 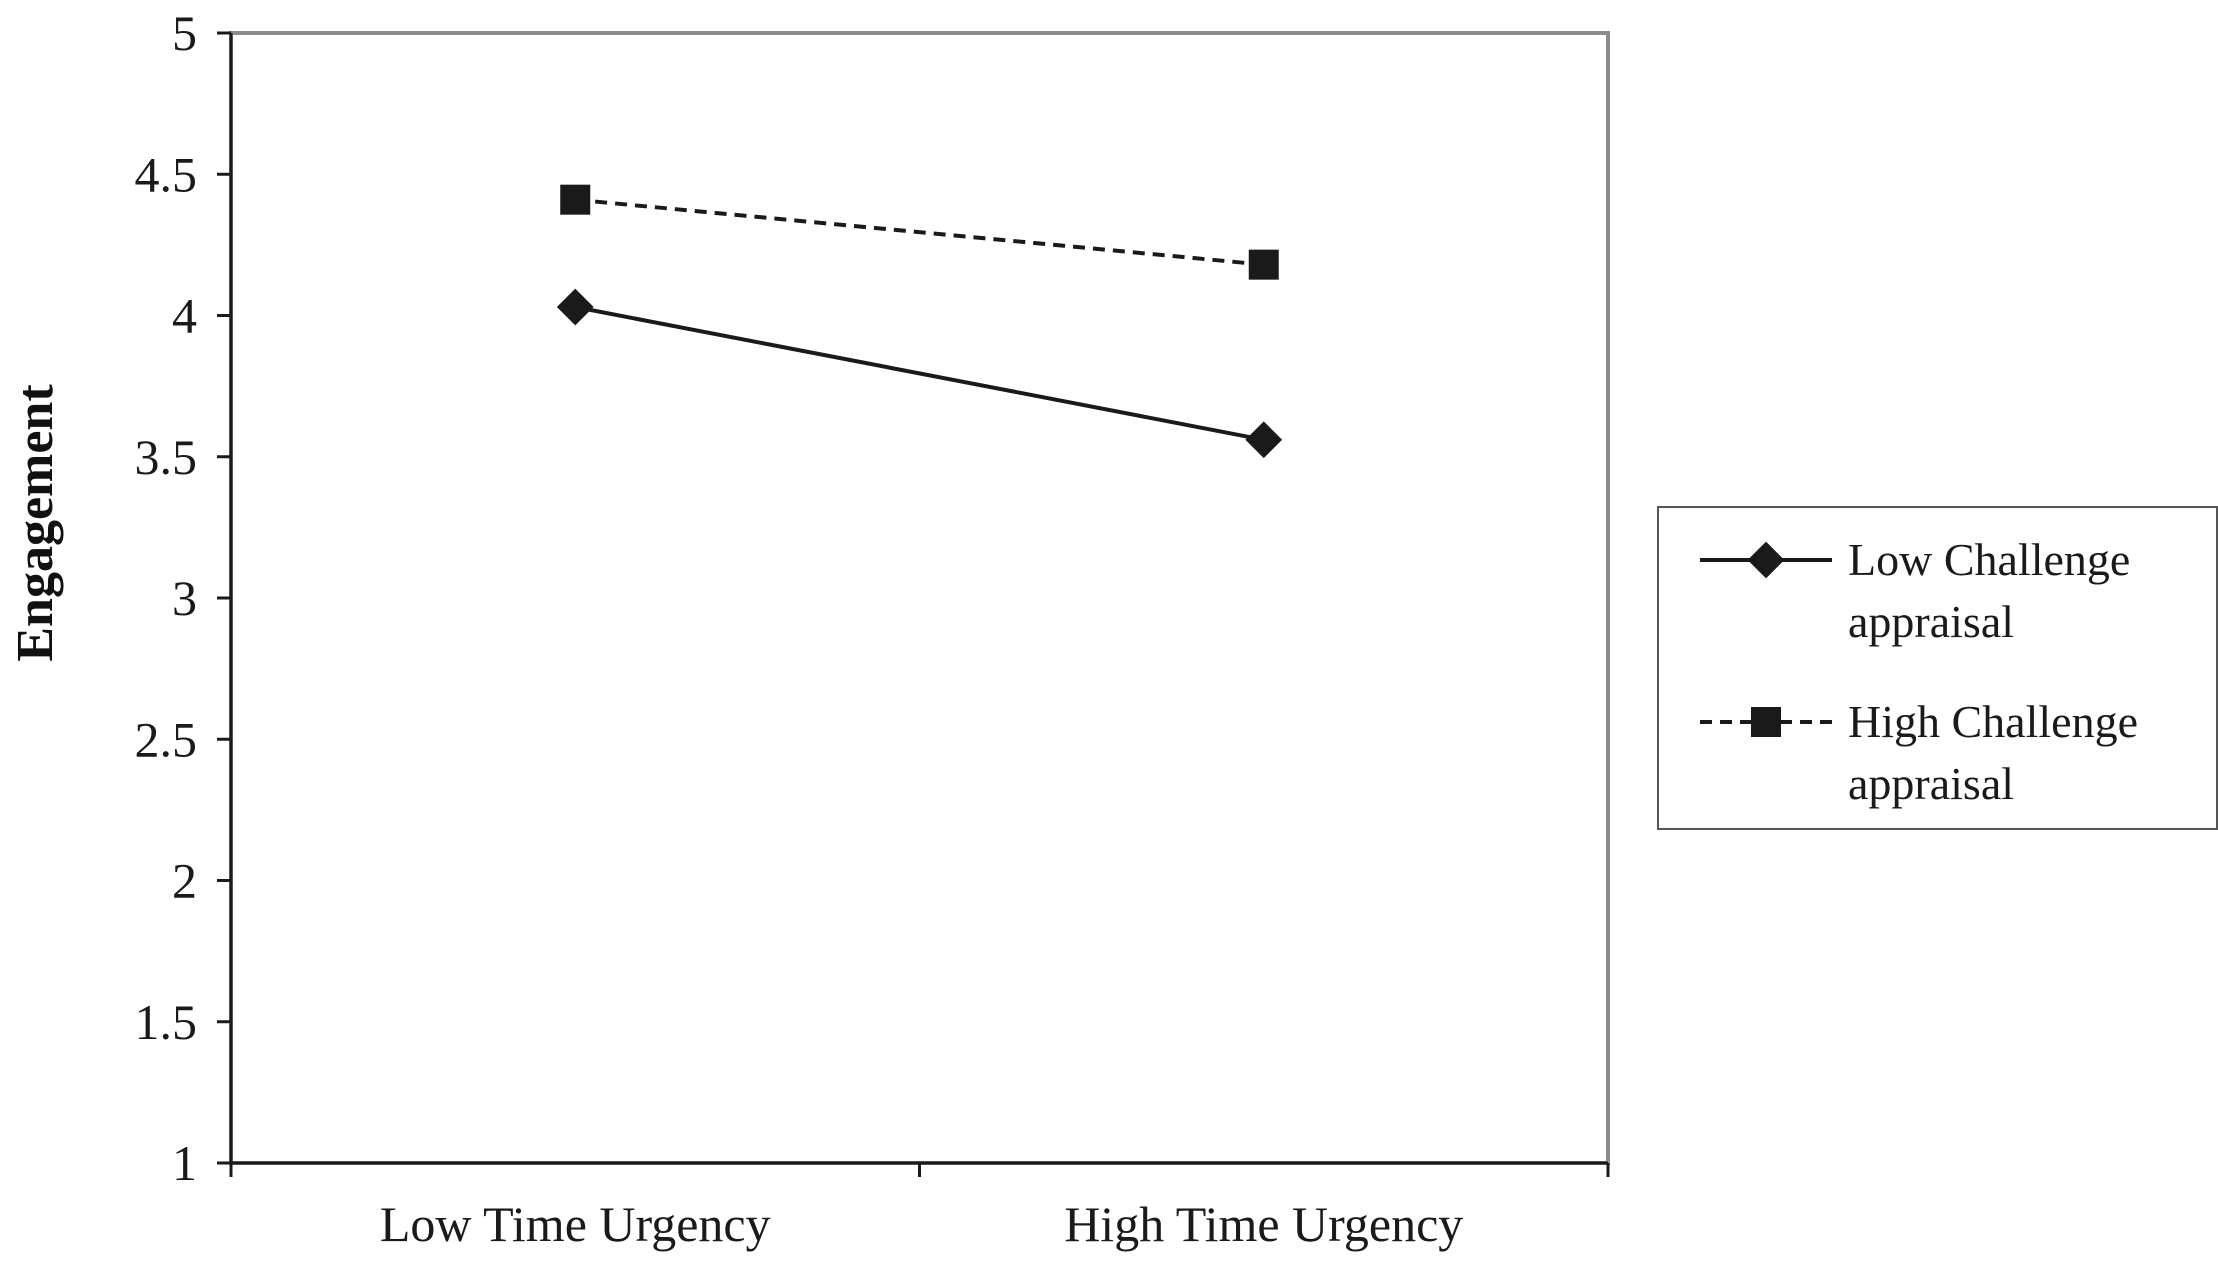 I want to click on x-tick-label: High Time Urgency, so click(x=1263, y=1224).